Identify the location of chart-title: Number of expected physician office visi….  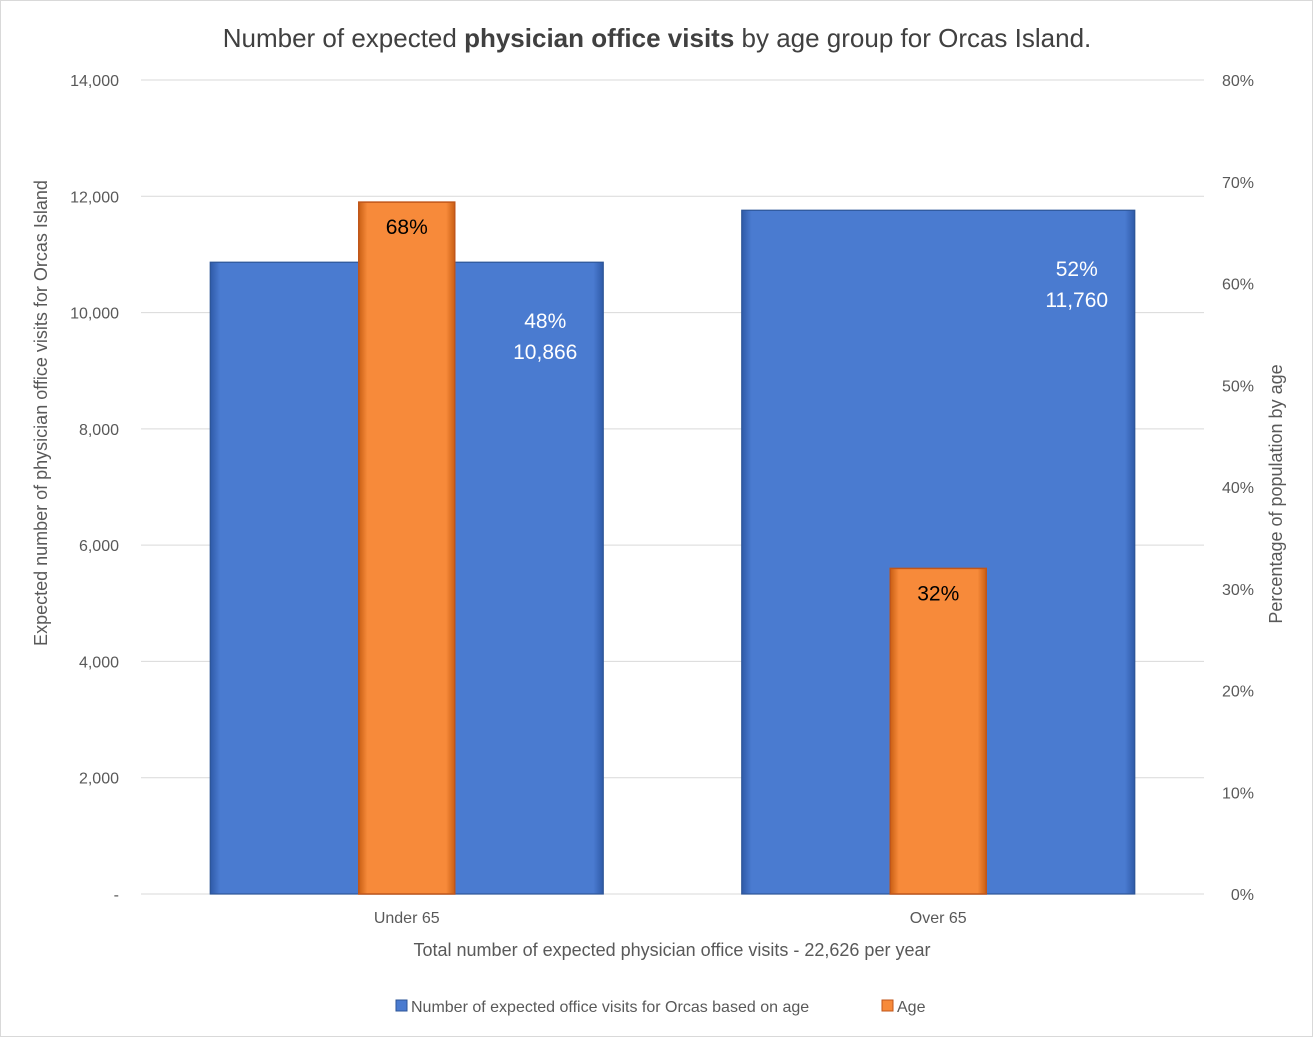
(657, 38).